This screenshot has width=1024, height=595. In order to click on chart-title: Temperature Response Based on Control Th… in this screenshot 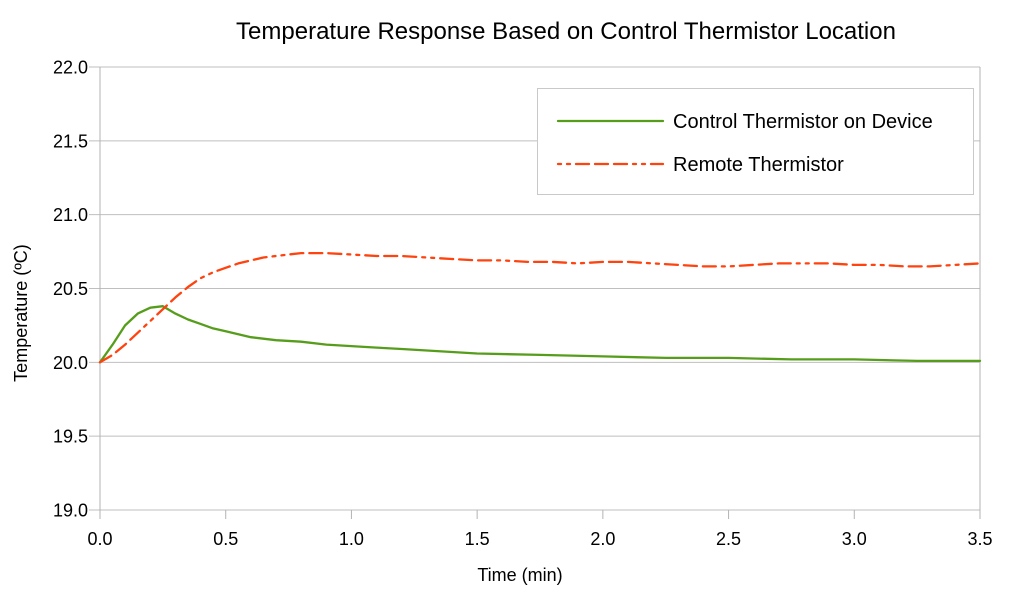, I will do `click(566, 31)`.